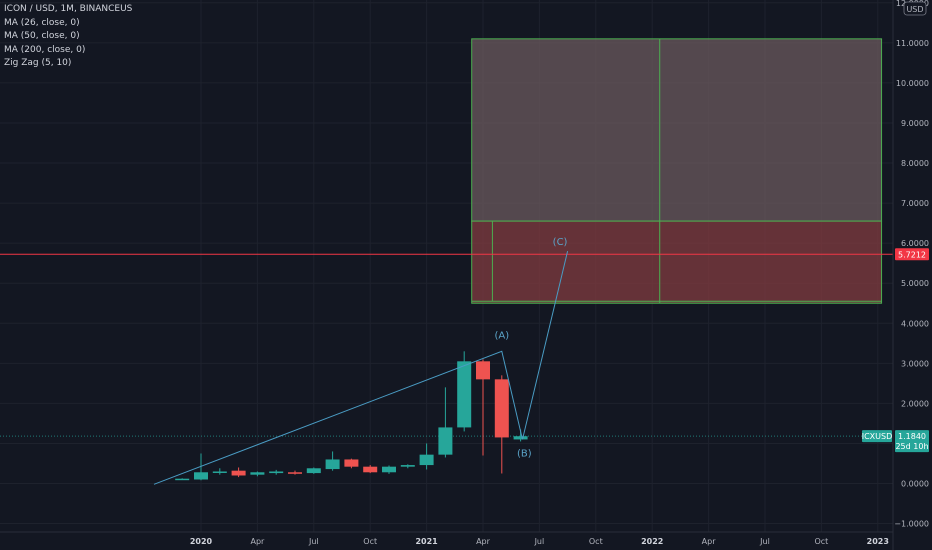 The image size is (932, 550). Describe the element at coordinates (38, 63) in the screenshot. I see `legend-indicator-zigzag: Zig Zag (5, 10)` at that location.